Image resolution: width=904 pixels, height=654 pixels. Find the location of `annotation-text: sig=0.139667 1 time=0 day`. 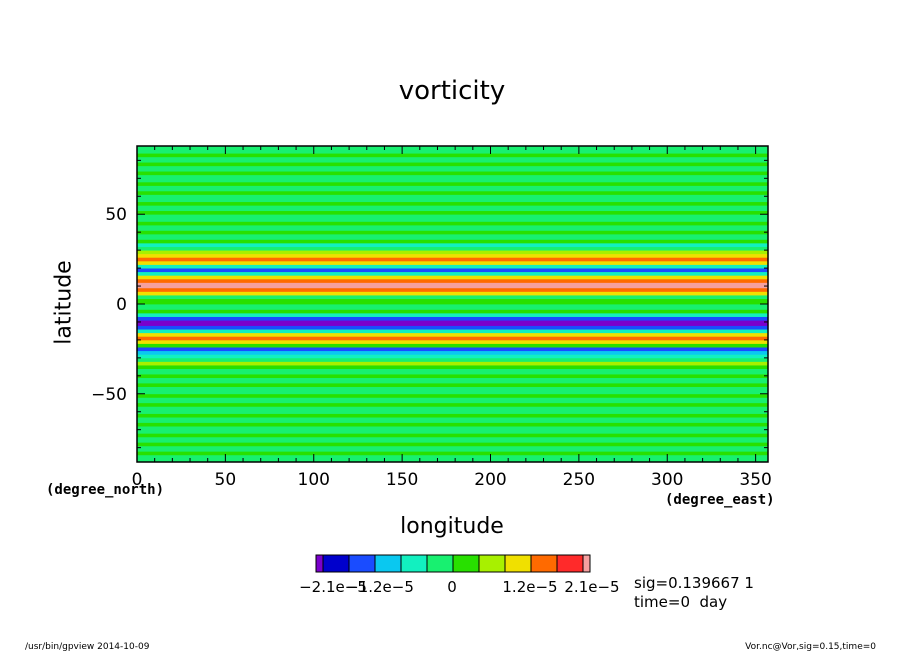

annotation-text: sig=0.139667 1 time=0 day is located at coordinates (694, 593).